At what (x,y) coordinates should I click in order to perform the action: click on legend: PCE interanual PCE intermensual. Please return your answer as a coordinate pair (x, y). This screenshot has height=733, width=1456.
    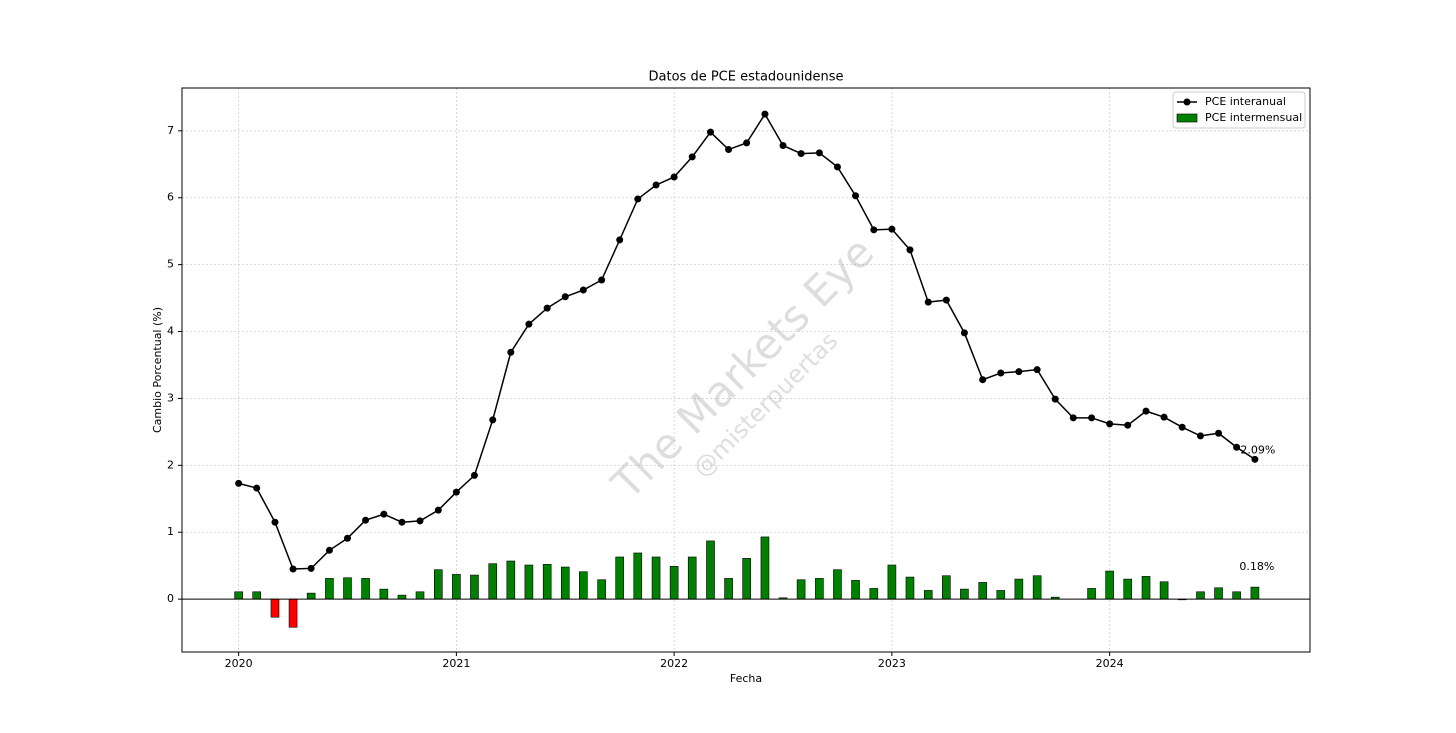
    Looking at the image, I should click on (1239, 110).